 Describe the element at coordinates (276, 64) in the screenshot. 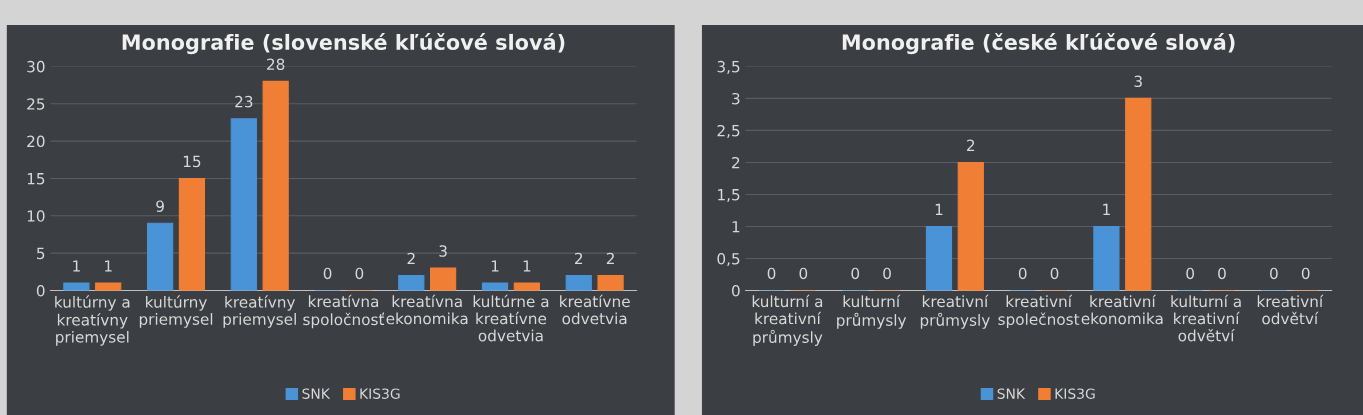

I see `data-label: 28` at that location.